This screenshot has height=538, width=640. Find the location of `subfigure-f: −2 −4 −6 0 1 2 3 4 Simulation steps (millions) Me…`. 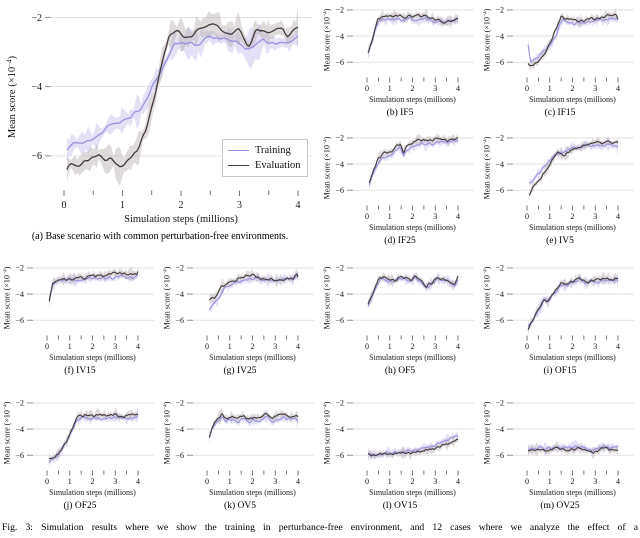

subfigure-f: −2 −4 −6 0 1 2 3 4 Simulation steps (millions) Me… is located at coordinates (80, 318).